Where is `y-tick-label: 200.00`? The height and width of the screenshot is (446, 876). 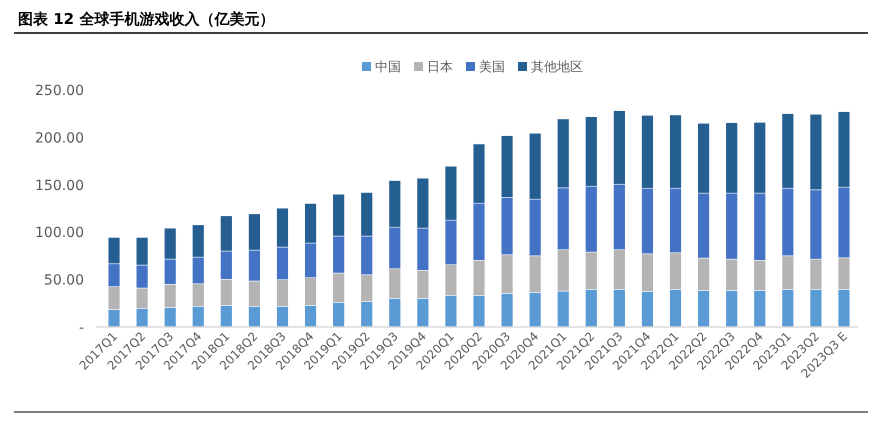 y-tick-label: 200.00 is located at coordinates (59, 138).